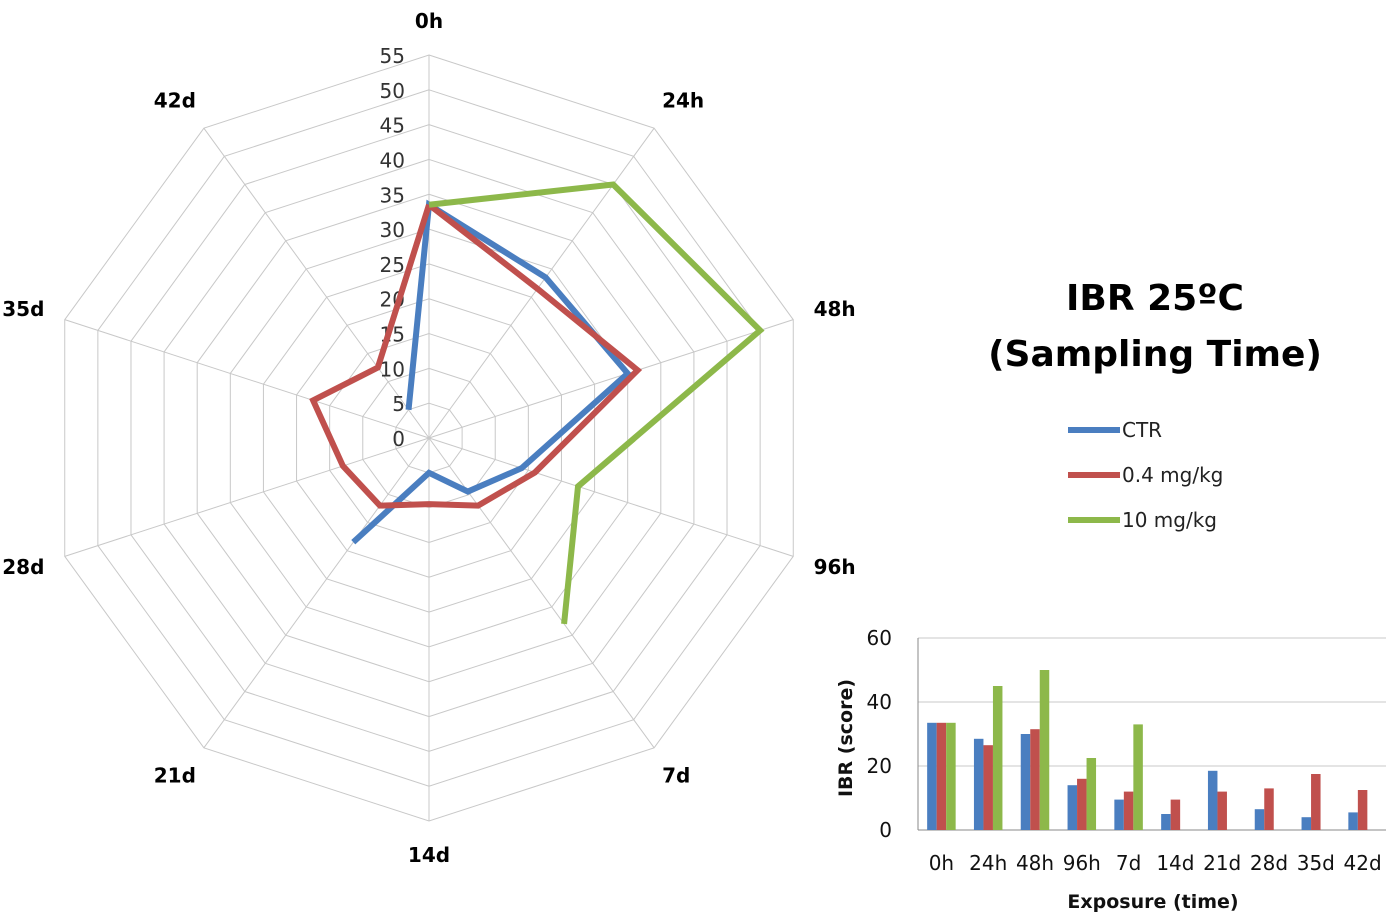 The width and height of the screenshot is (1386, 913). Describe the element at coordinates (846, 738) in the screenshot. I see `bar-y-axis-label: IBR (score)` at that location.